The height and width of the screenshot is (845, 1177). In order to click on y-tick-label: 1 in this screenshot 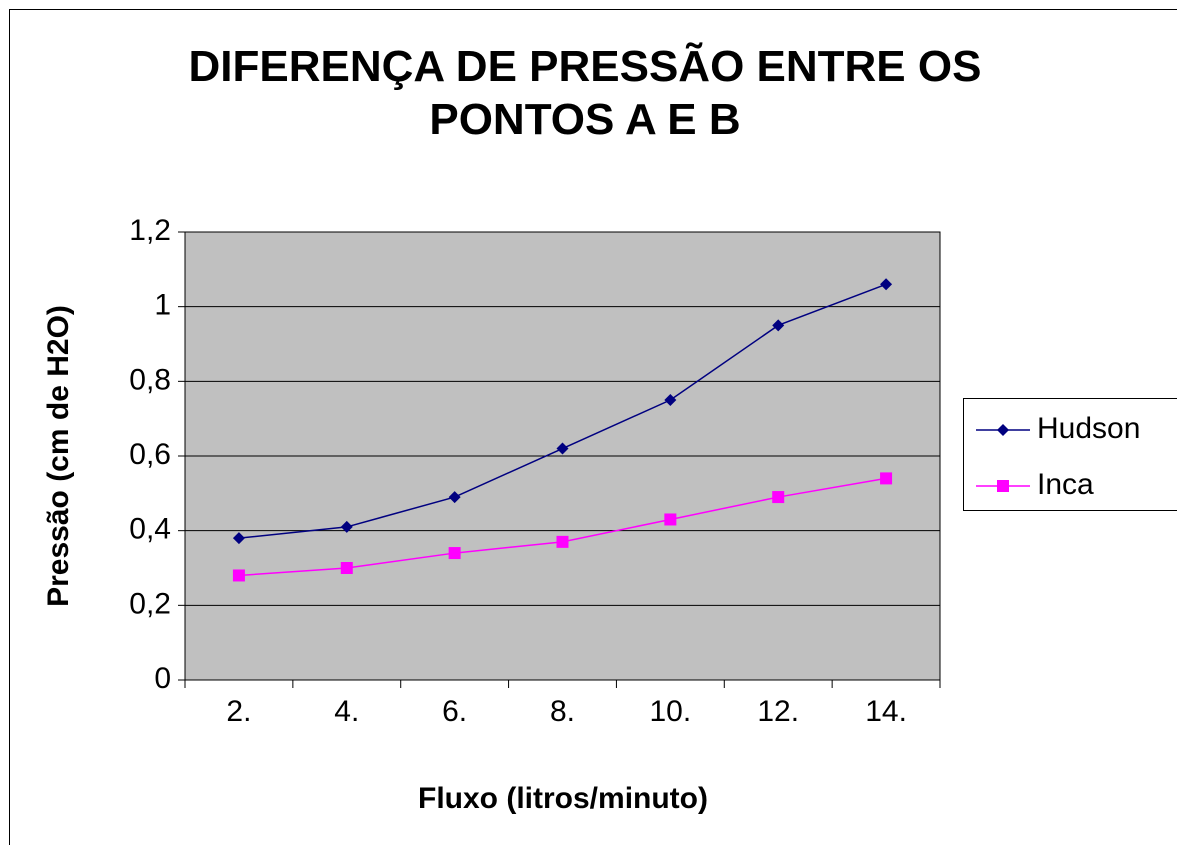, I will do `click(162, 305)`.